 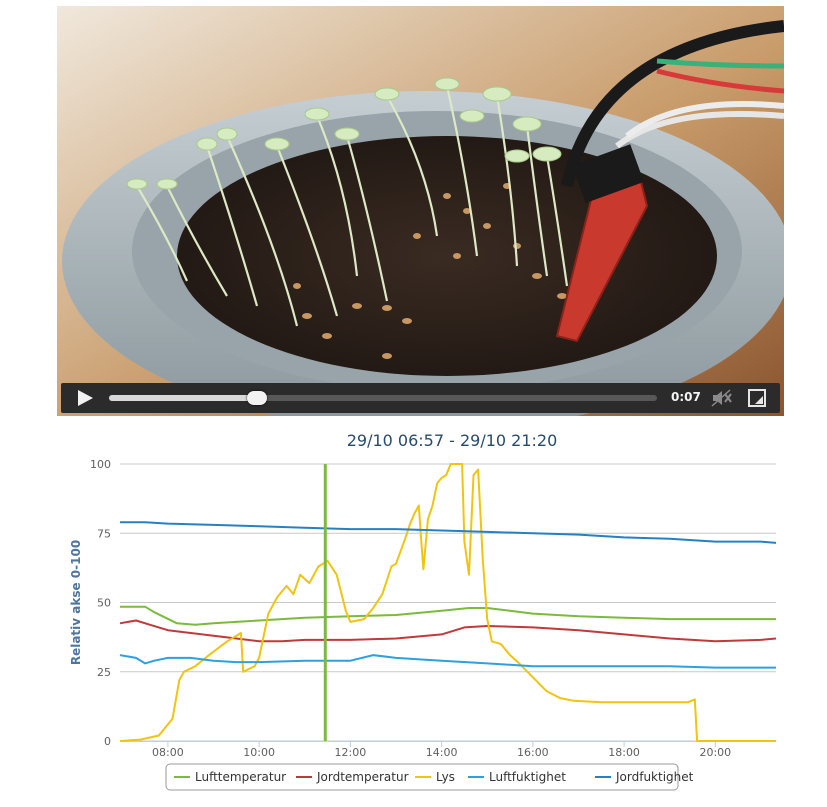 What do you see at coordinates (362, 777) in the screenshot?
I see `legend-item-jordtemperatur: Jordtemperatur` at bounding box center [362, 777].